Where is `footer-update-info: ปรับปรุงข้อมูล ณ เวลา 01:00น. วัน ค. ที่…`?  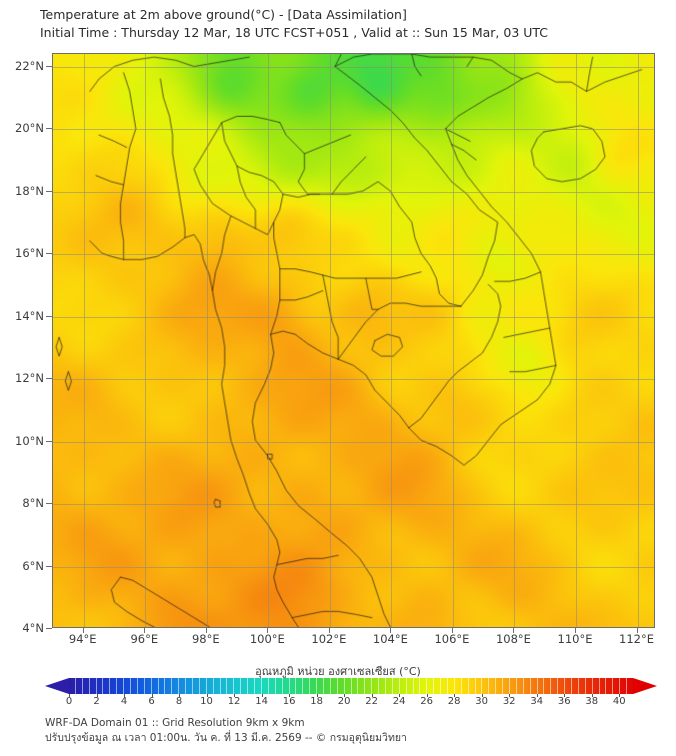
footer-update-info: ปรับปรุงข้อมูล ณ เวลา 01:00น. วัน ค. ที่… is located at coordinates (226, 738).